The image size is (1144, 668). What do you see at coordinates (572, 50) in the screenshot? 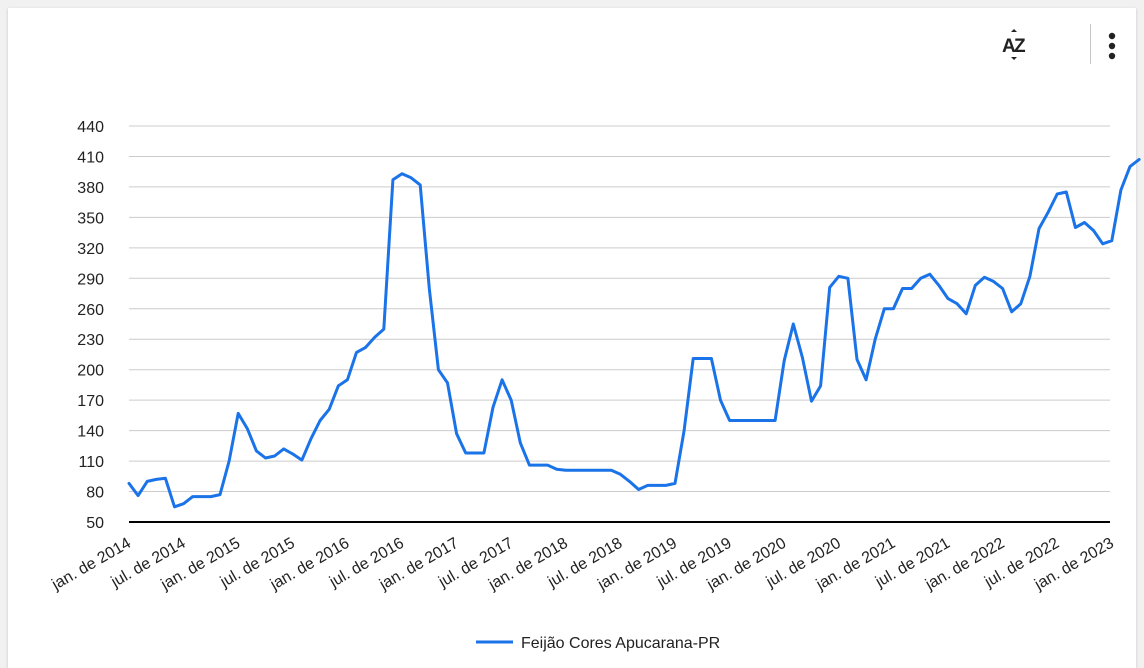
I see `chart-toolbar: A Z` at bounding box center [572, 50].